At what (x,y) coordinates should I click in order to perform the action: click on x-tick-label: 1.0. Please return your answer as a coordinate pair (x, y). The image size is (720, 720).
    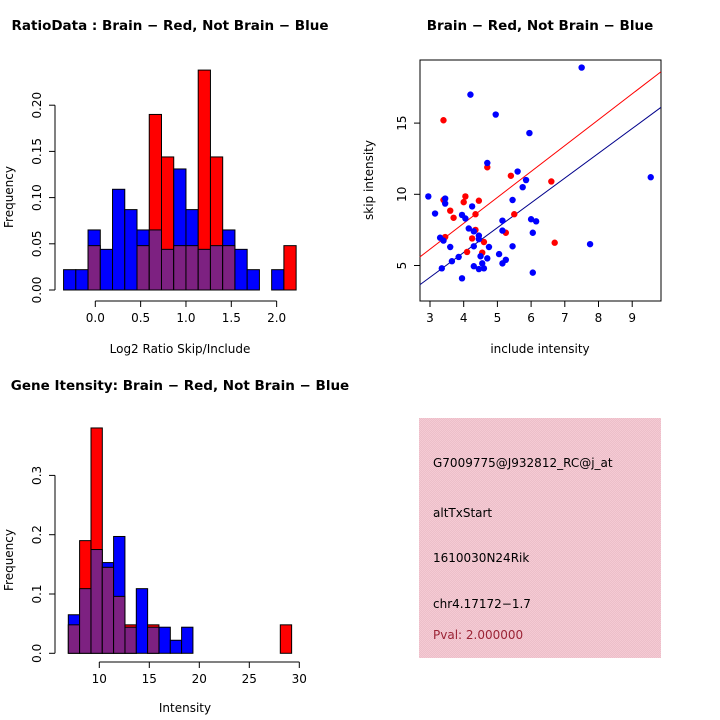
    Looking at the image, I should click on (185, 318).